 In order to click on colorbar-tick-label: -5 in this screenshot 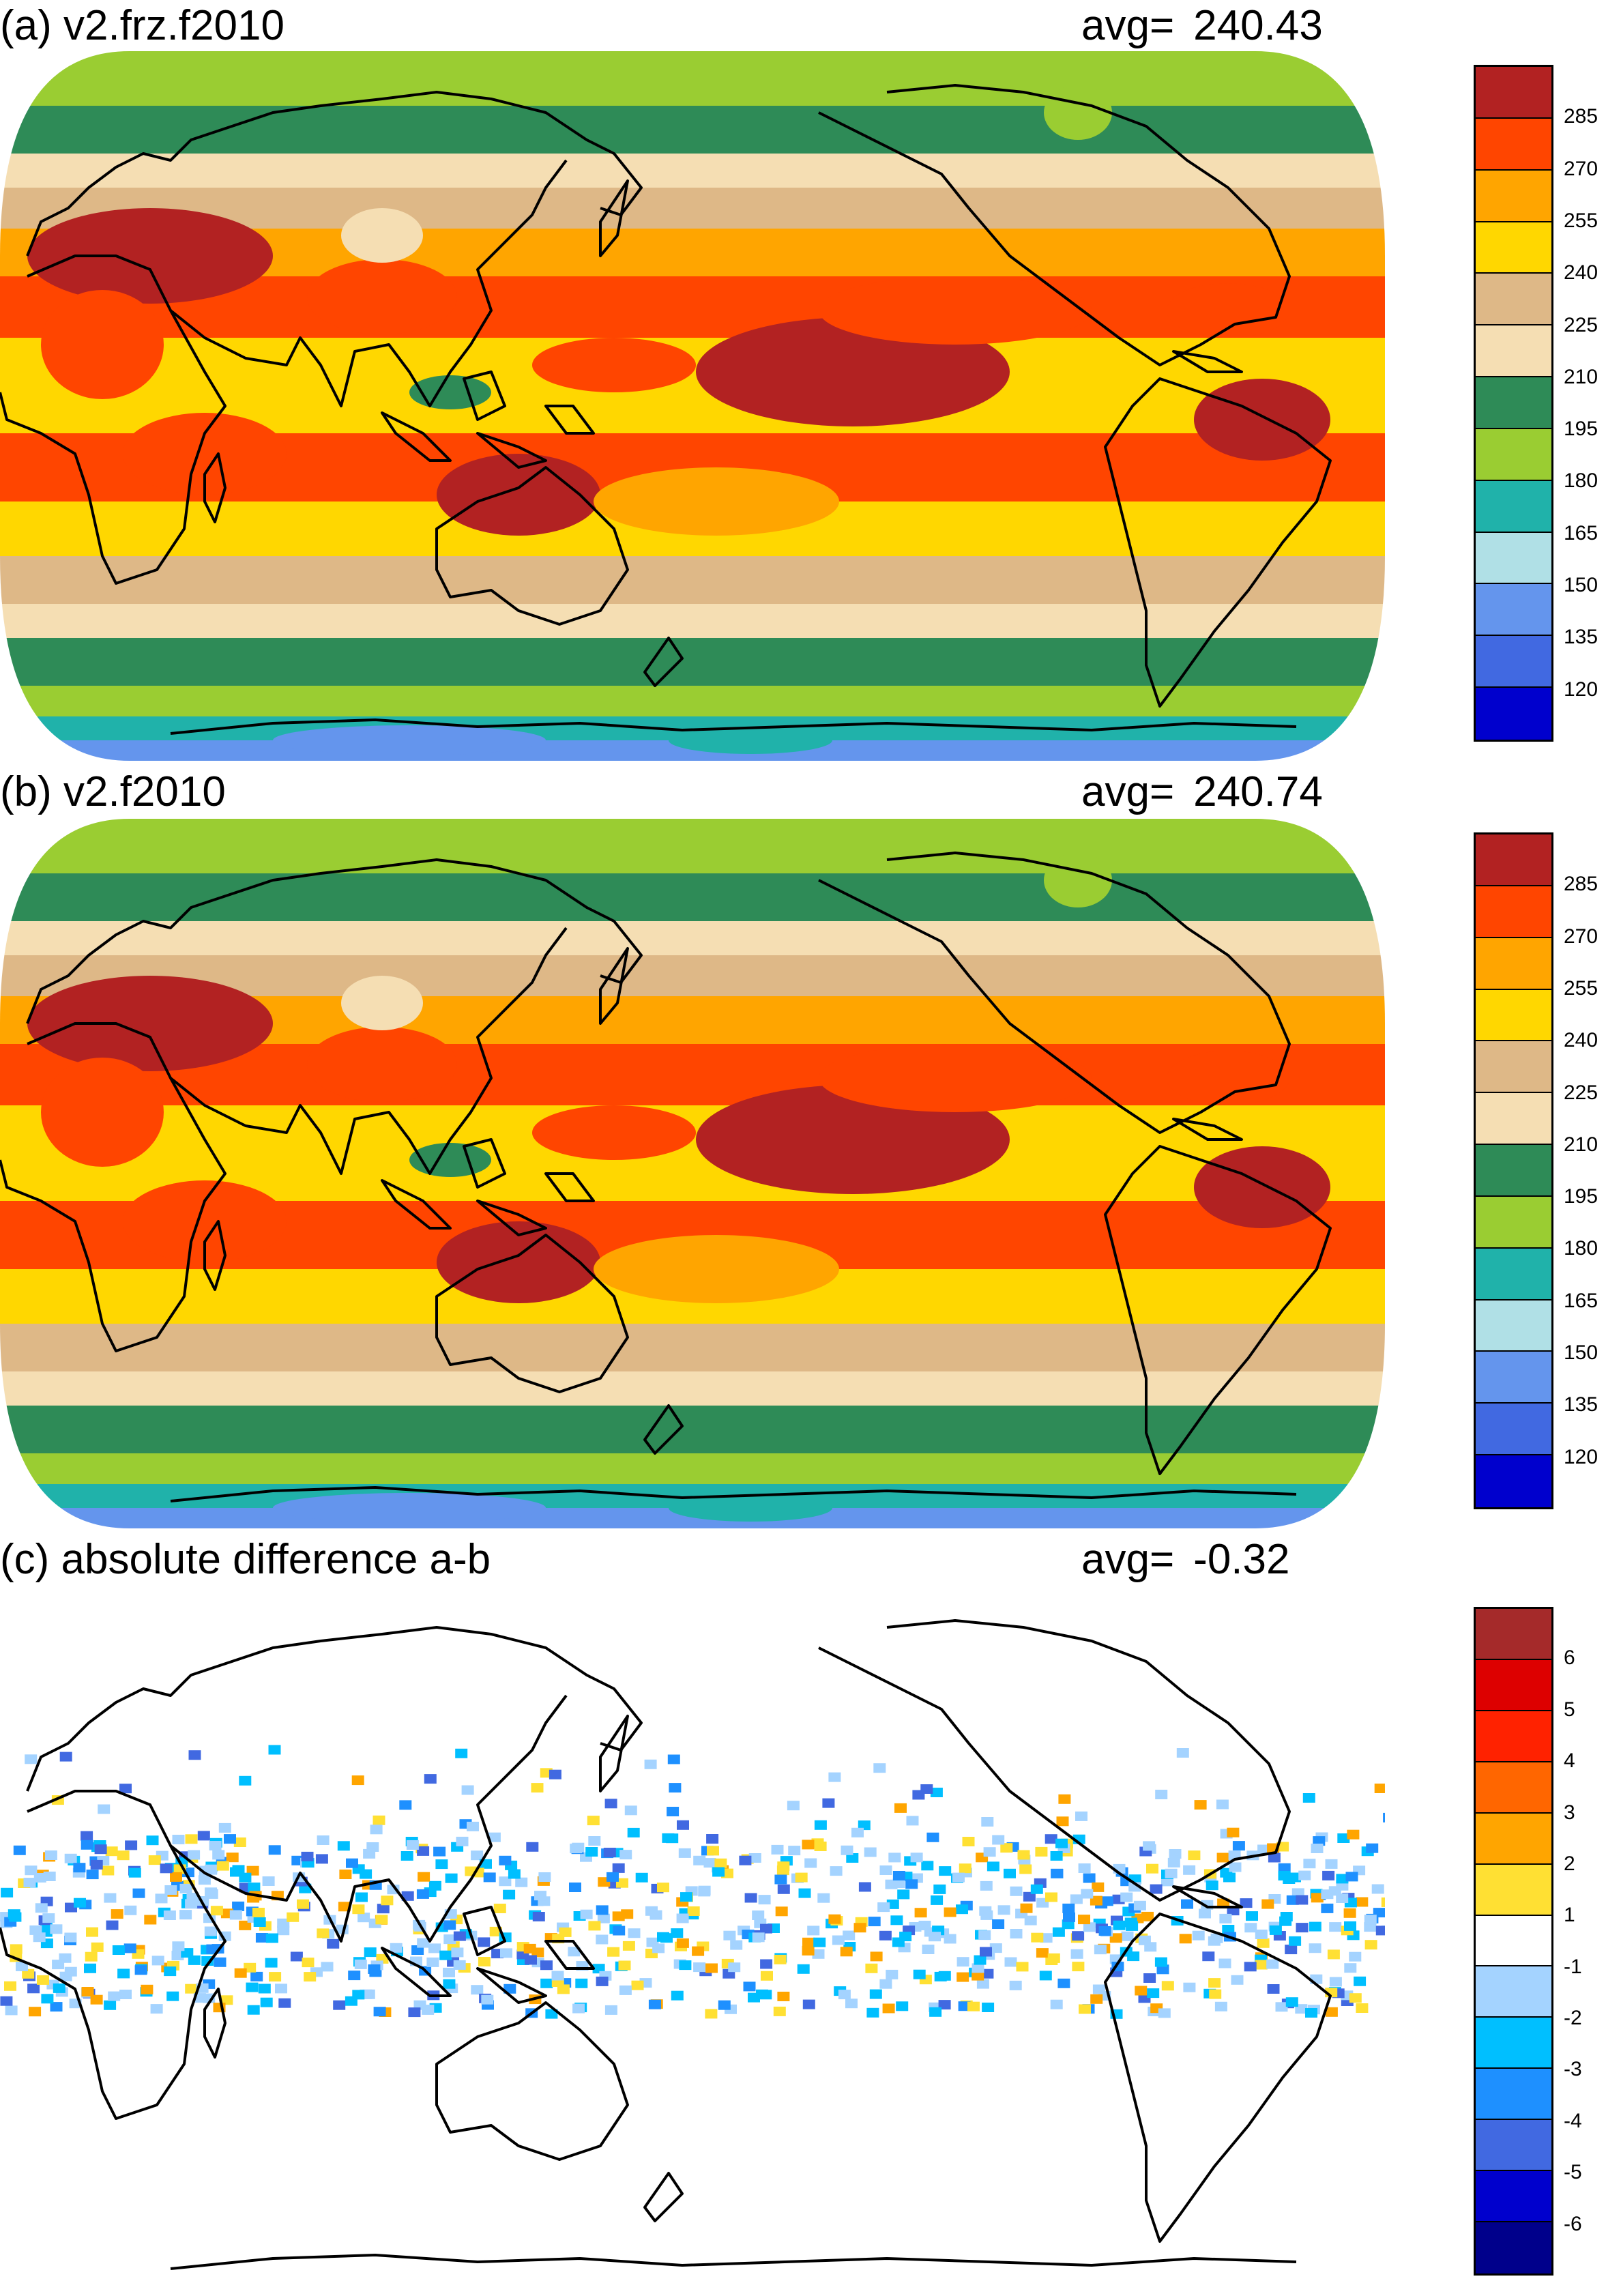, I will do `click(1573, 2172)`.